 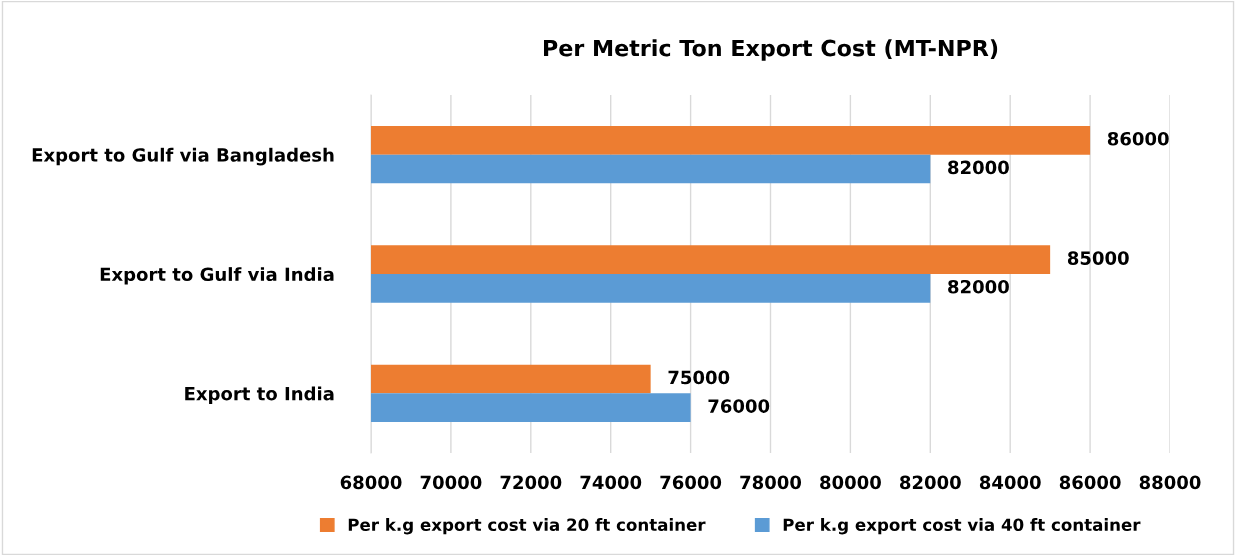 I want to click on x-tick-label: 72000, so click(x=531, y=482).